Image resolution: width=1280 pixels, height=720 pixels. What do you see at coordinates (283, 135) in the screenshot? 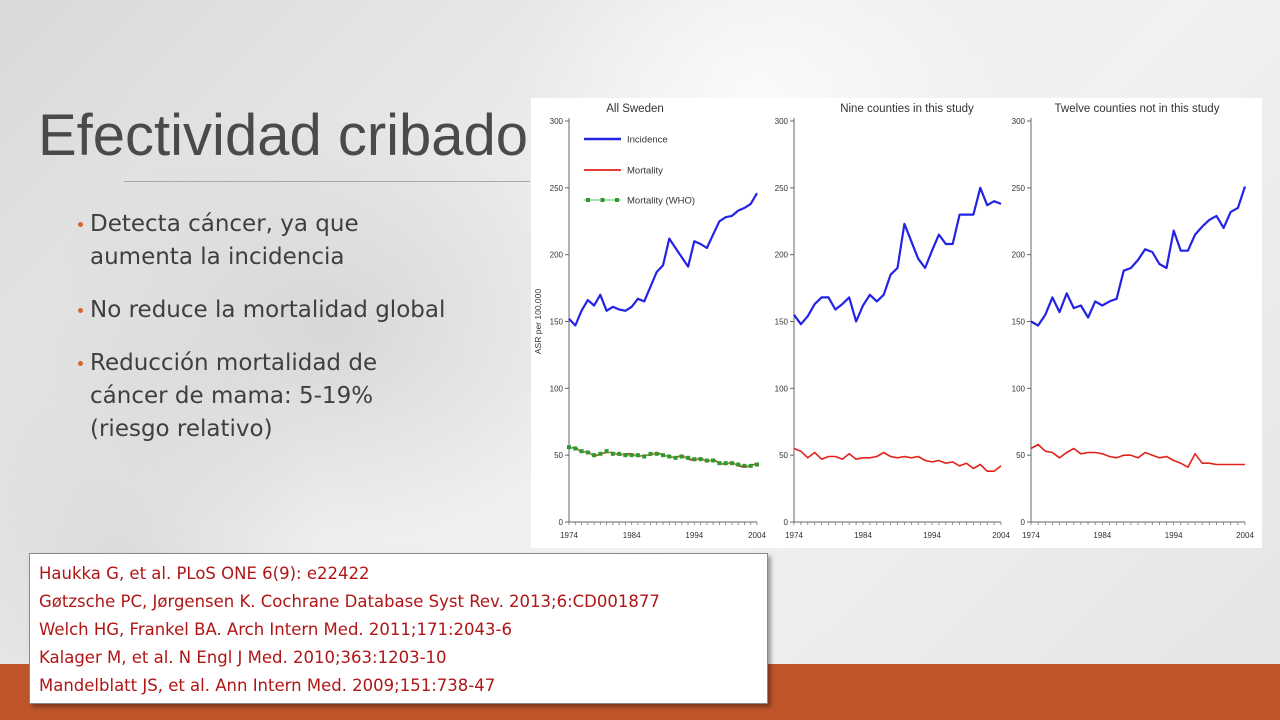
I see `slide-title: Efectividad cribado` at bounding box center [283, 135].